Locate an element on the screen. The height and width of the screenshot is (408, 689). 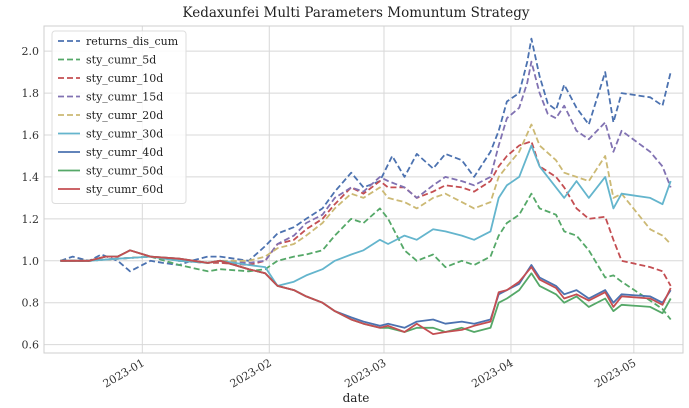
legend-label: returns_dis_cum is located at coordinates (132, 41).